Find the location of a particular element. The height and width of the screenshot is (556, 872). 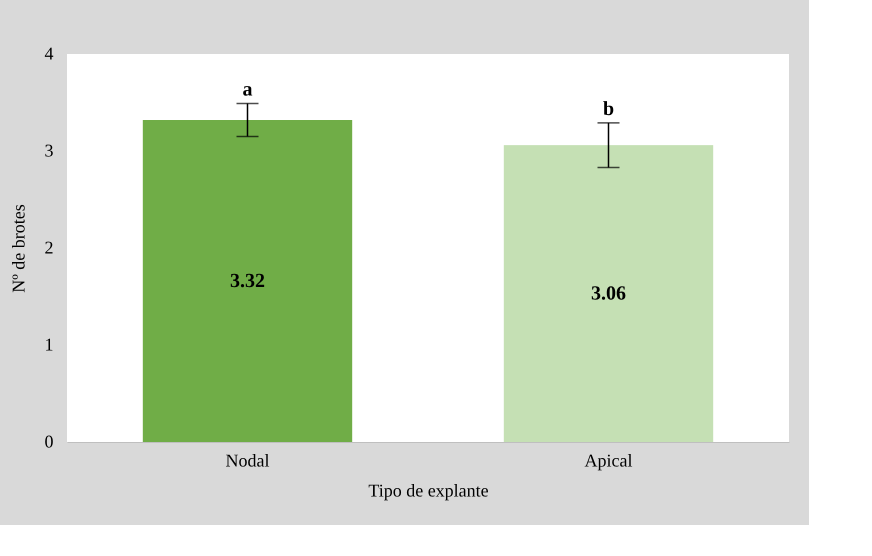

annotation: b is located at coordinates (608, 109).